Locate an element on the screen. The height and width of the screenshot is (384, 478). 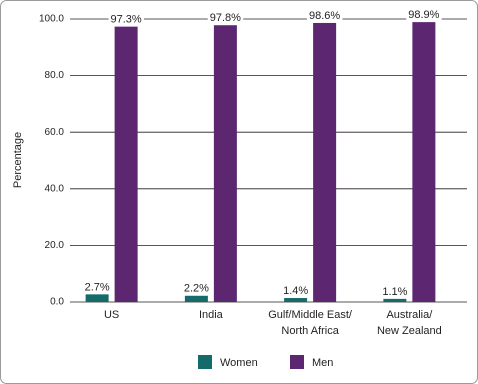
value-label: 2.2% is located at coordinates (196, 289).